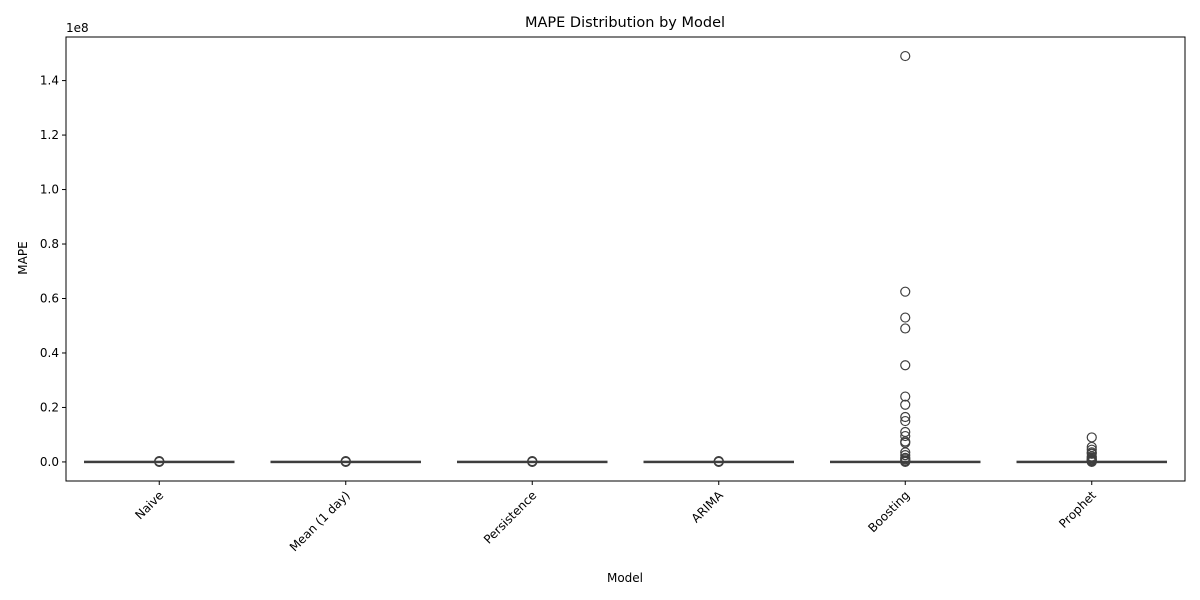 This screenshot has width=1200, height=600. What do you see at coordinates (888, 511) in the screenshot?
I see `x-tick-label: Boosting` at bounding box center [888, 511].